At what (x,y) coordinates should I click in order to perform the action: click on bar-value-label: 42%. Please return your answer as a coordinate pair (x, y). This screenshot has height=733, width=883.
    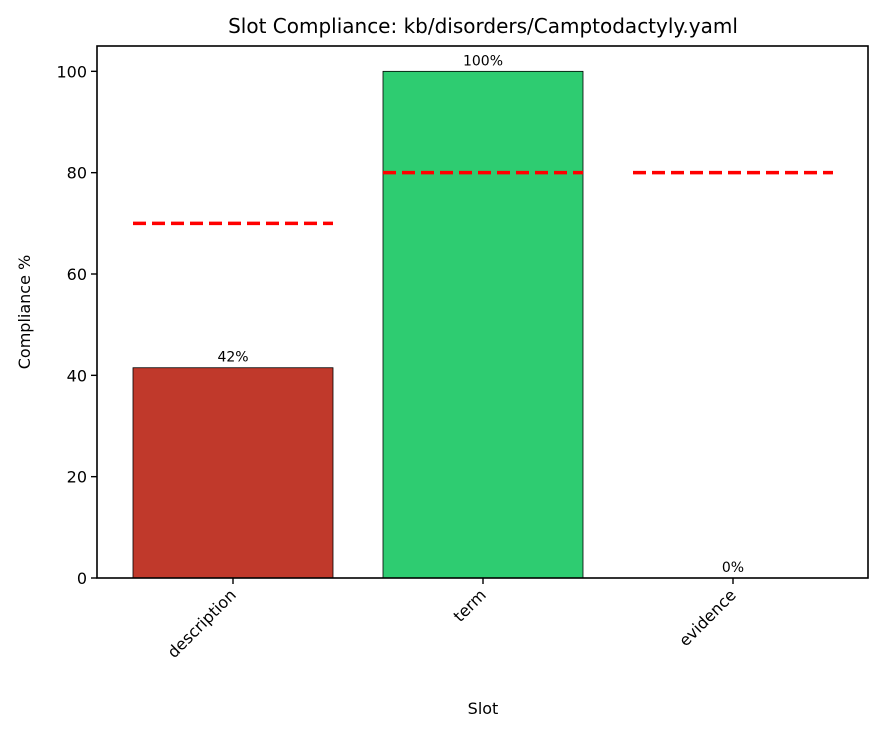
    Looking at the image, I should click on (232, 358).